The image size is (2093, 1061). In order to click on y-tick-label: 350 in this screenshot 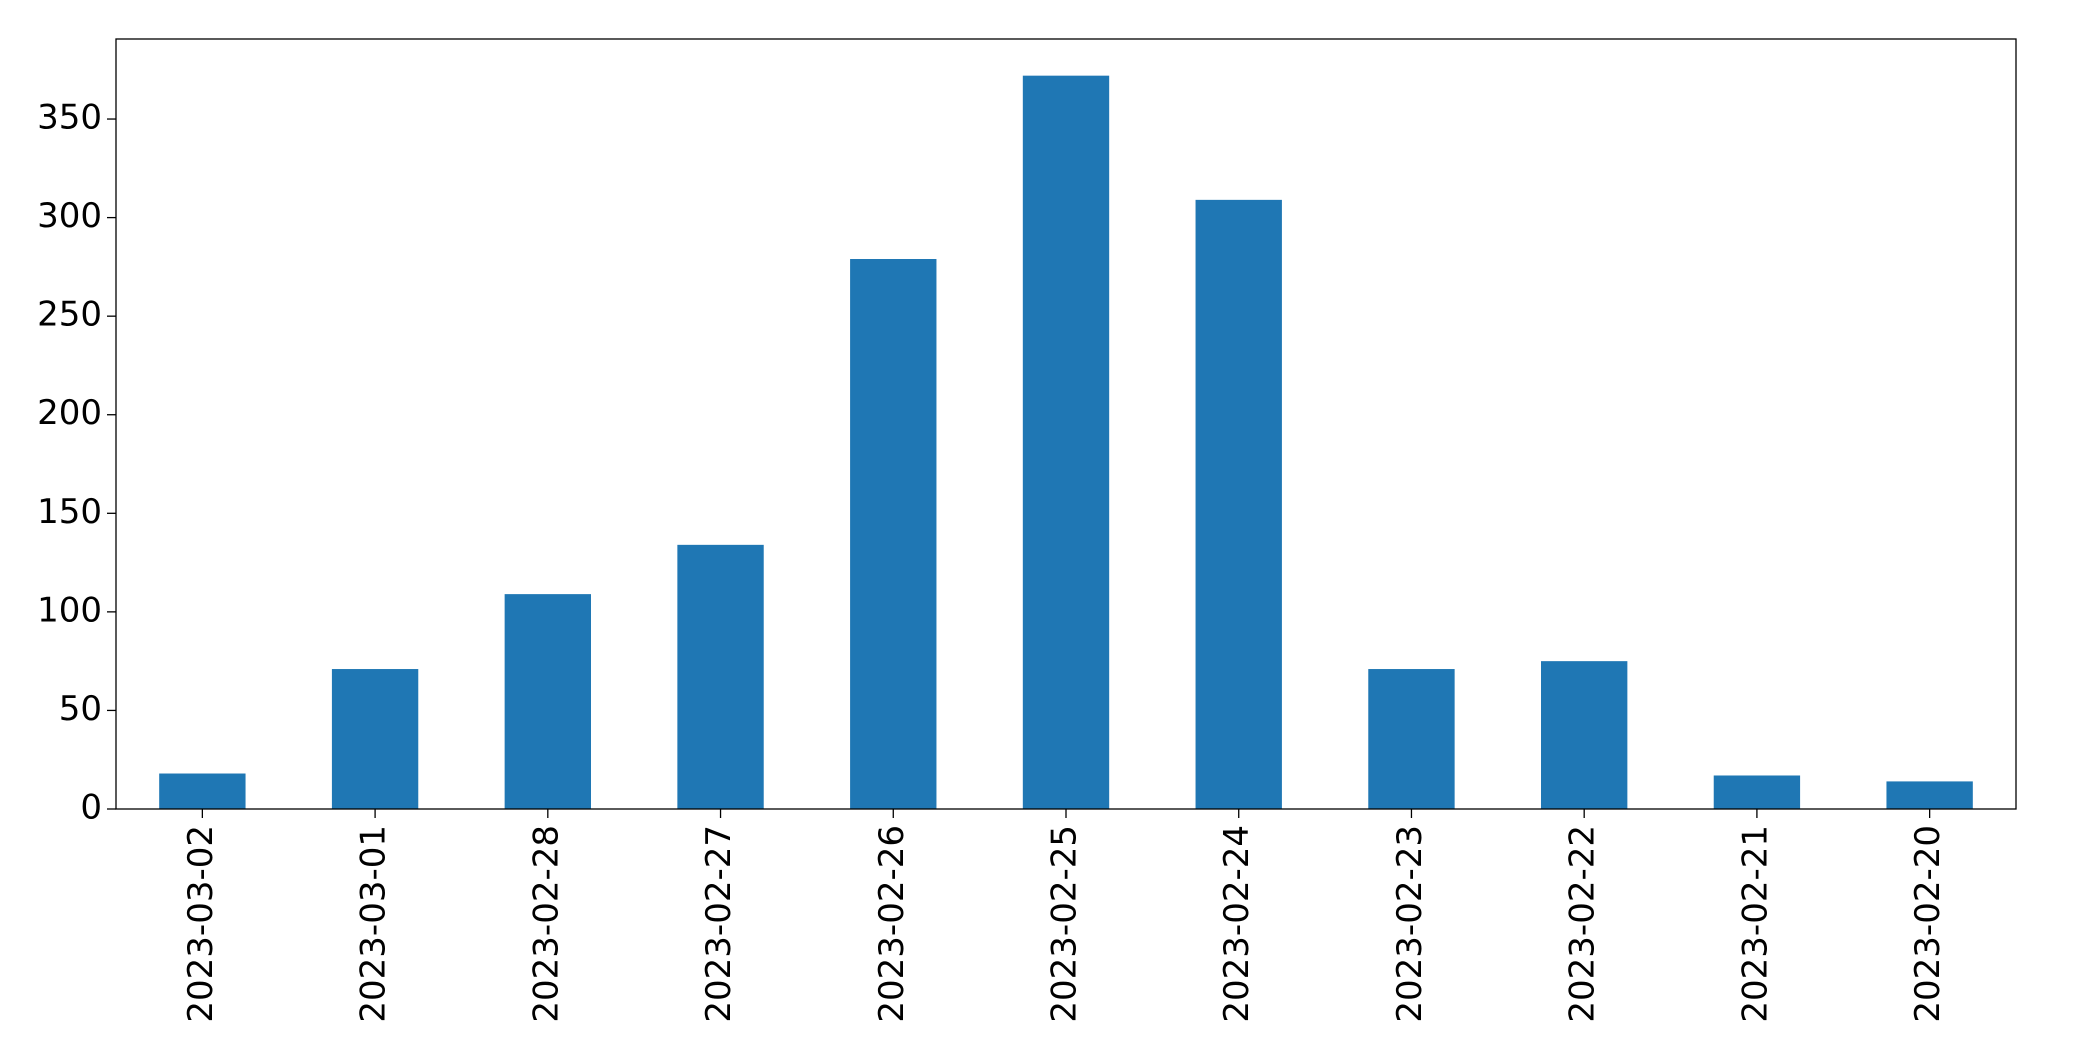, I will do `click(69, 118)`.